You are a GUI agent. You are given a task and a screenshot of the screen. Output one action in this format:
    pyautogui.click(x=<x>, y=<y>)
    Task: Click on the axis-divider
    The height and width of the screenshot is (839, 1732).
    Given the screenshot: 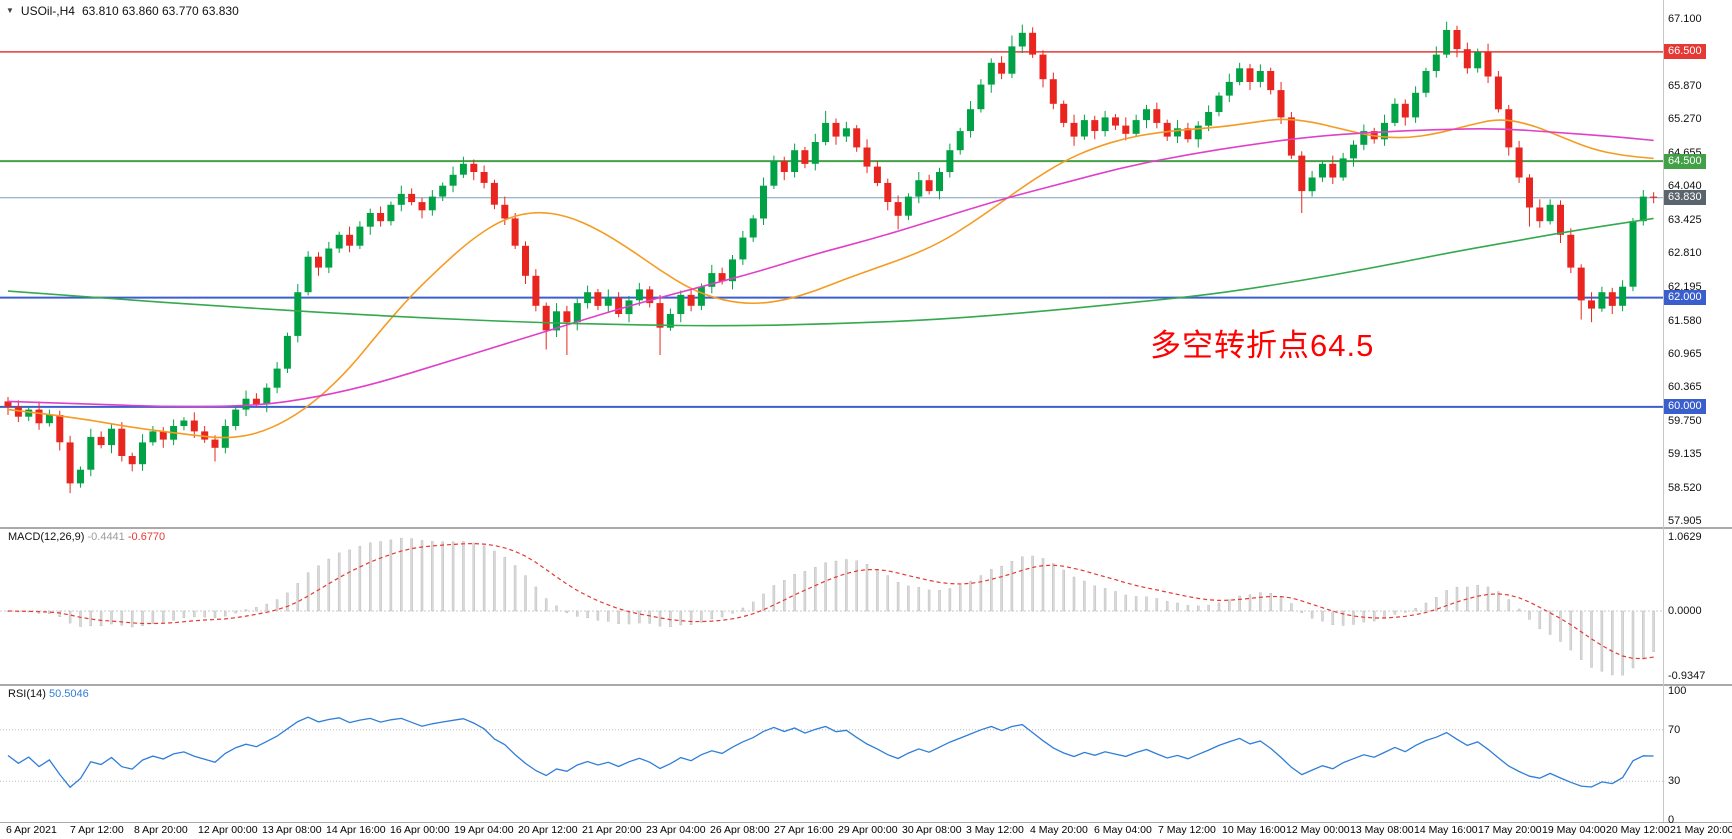 What is the action you would take?
    pyautogui.click(x=1663, y=411)
    